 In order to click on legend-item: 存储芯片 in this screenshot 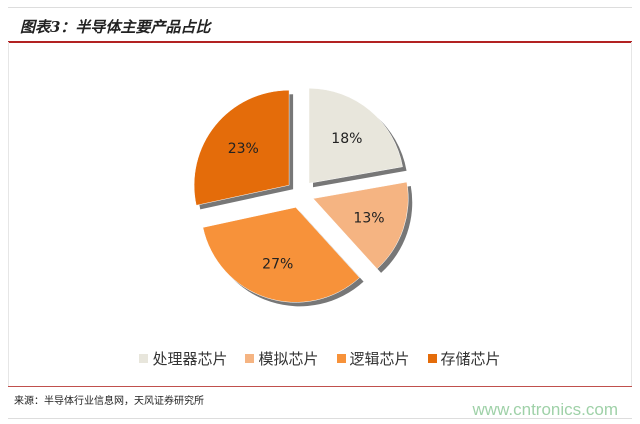, I will do `click(464, 358)`.